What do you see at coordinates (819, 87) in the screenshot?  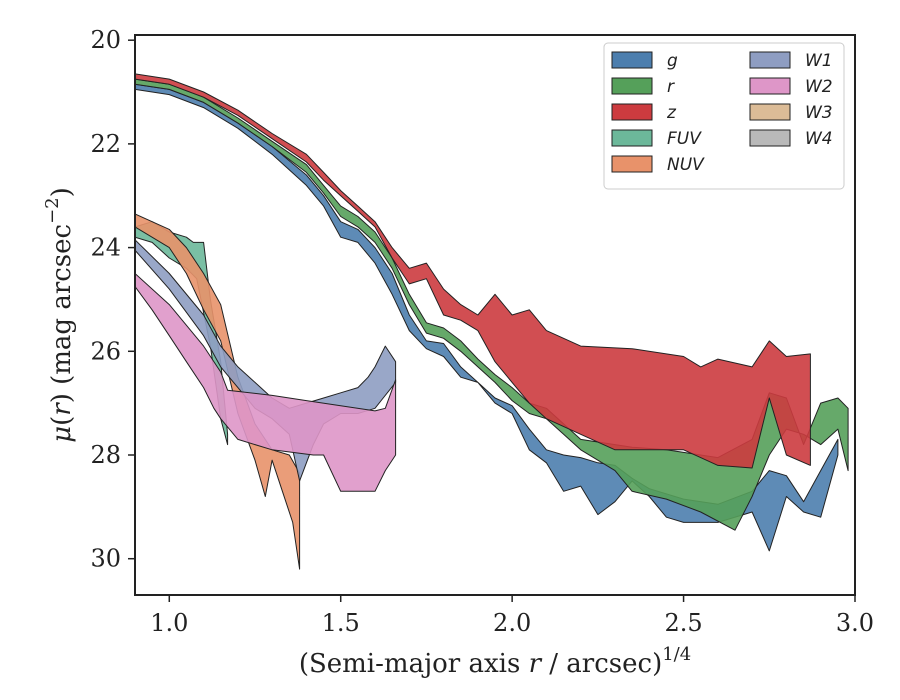 I see `legend-label-w2: W2` at bounding box center [819, 87].